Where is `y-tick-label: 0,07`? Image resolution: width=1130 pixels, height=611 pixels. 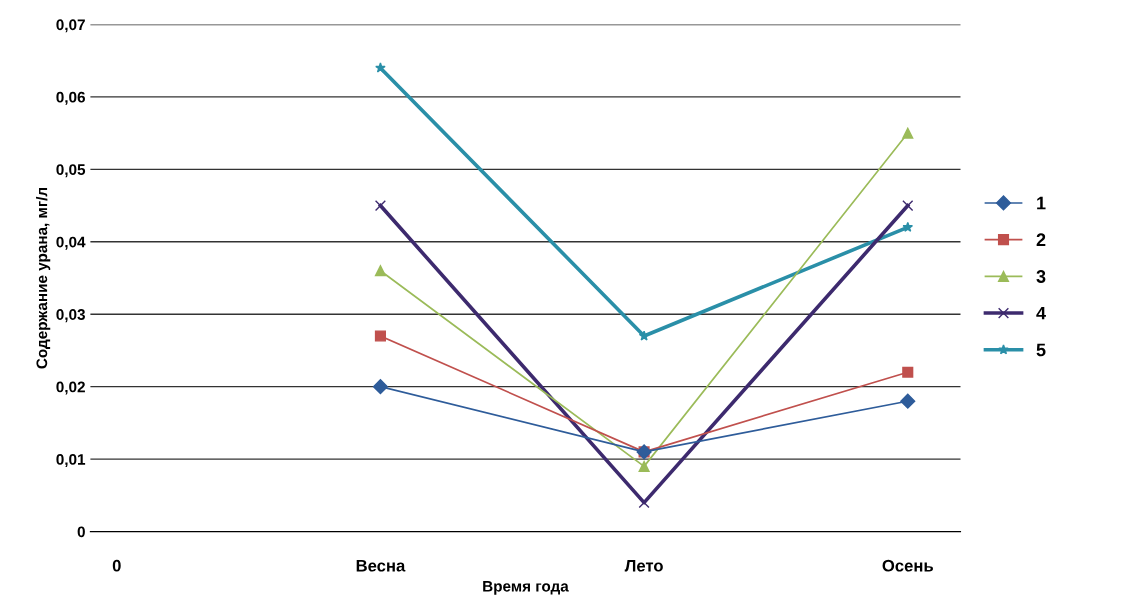
y-tick-label: 0,07 is located at coordinates (70, 26).